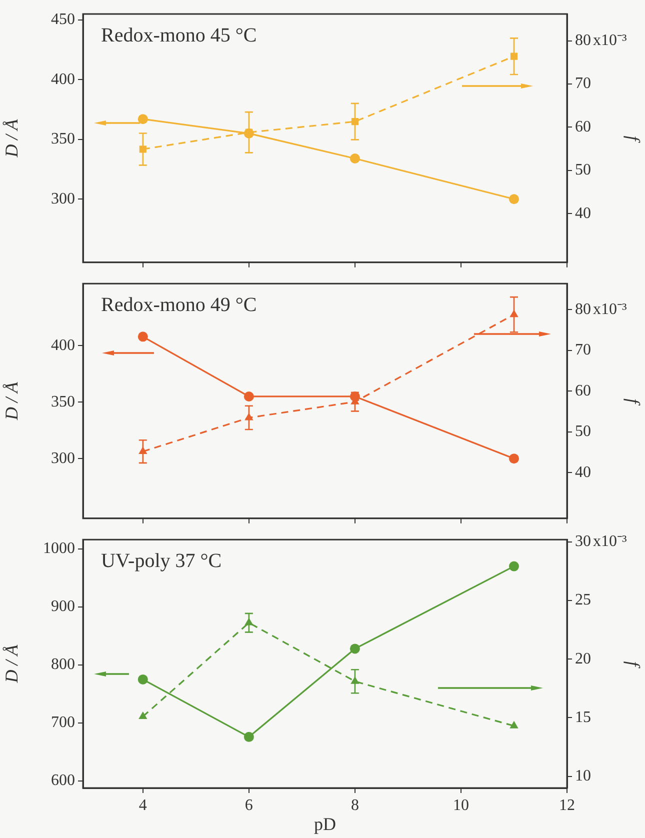  What do you see at coordinates (161, 561) in the screenshot?
I see `annotation: UV-poly 37 °C` at bounding box center [161, 561].